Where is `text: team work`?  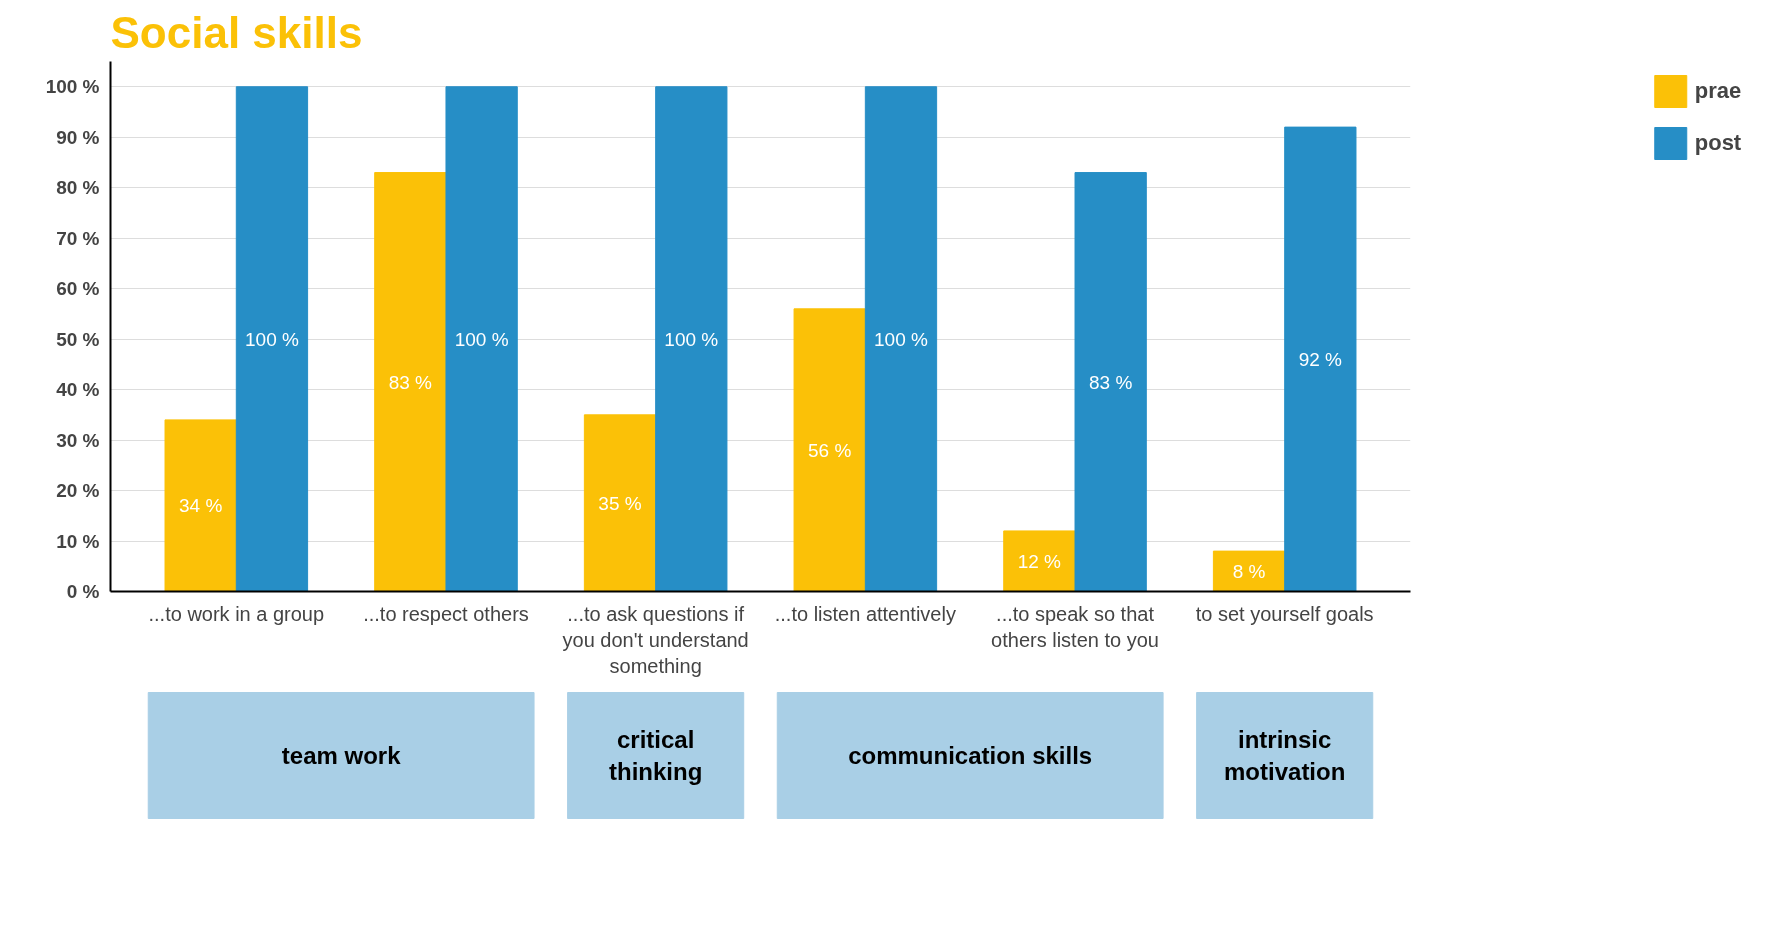
text: team work is located at coordinates (341, 755).